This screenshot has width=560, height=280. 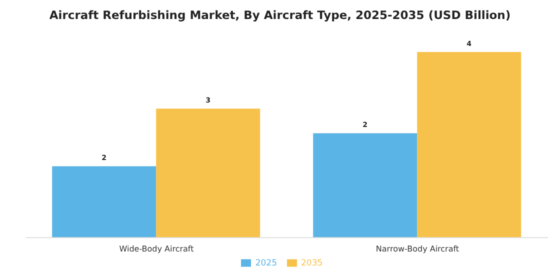 I want to click on legend-label: 2035, so click(x=312, y=263).